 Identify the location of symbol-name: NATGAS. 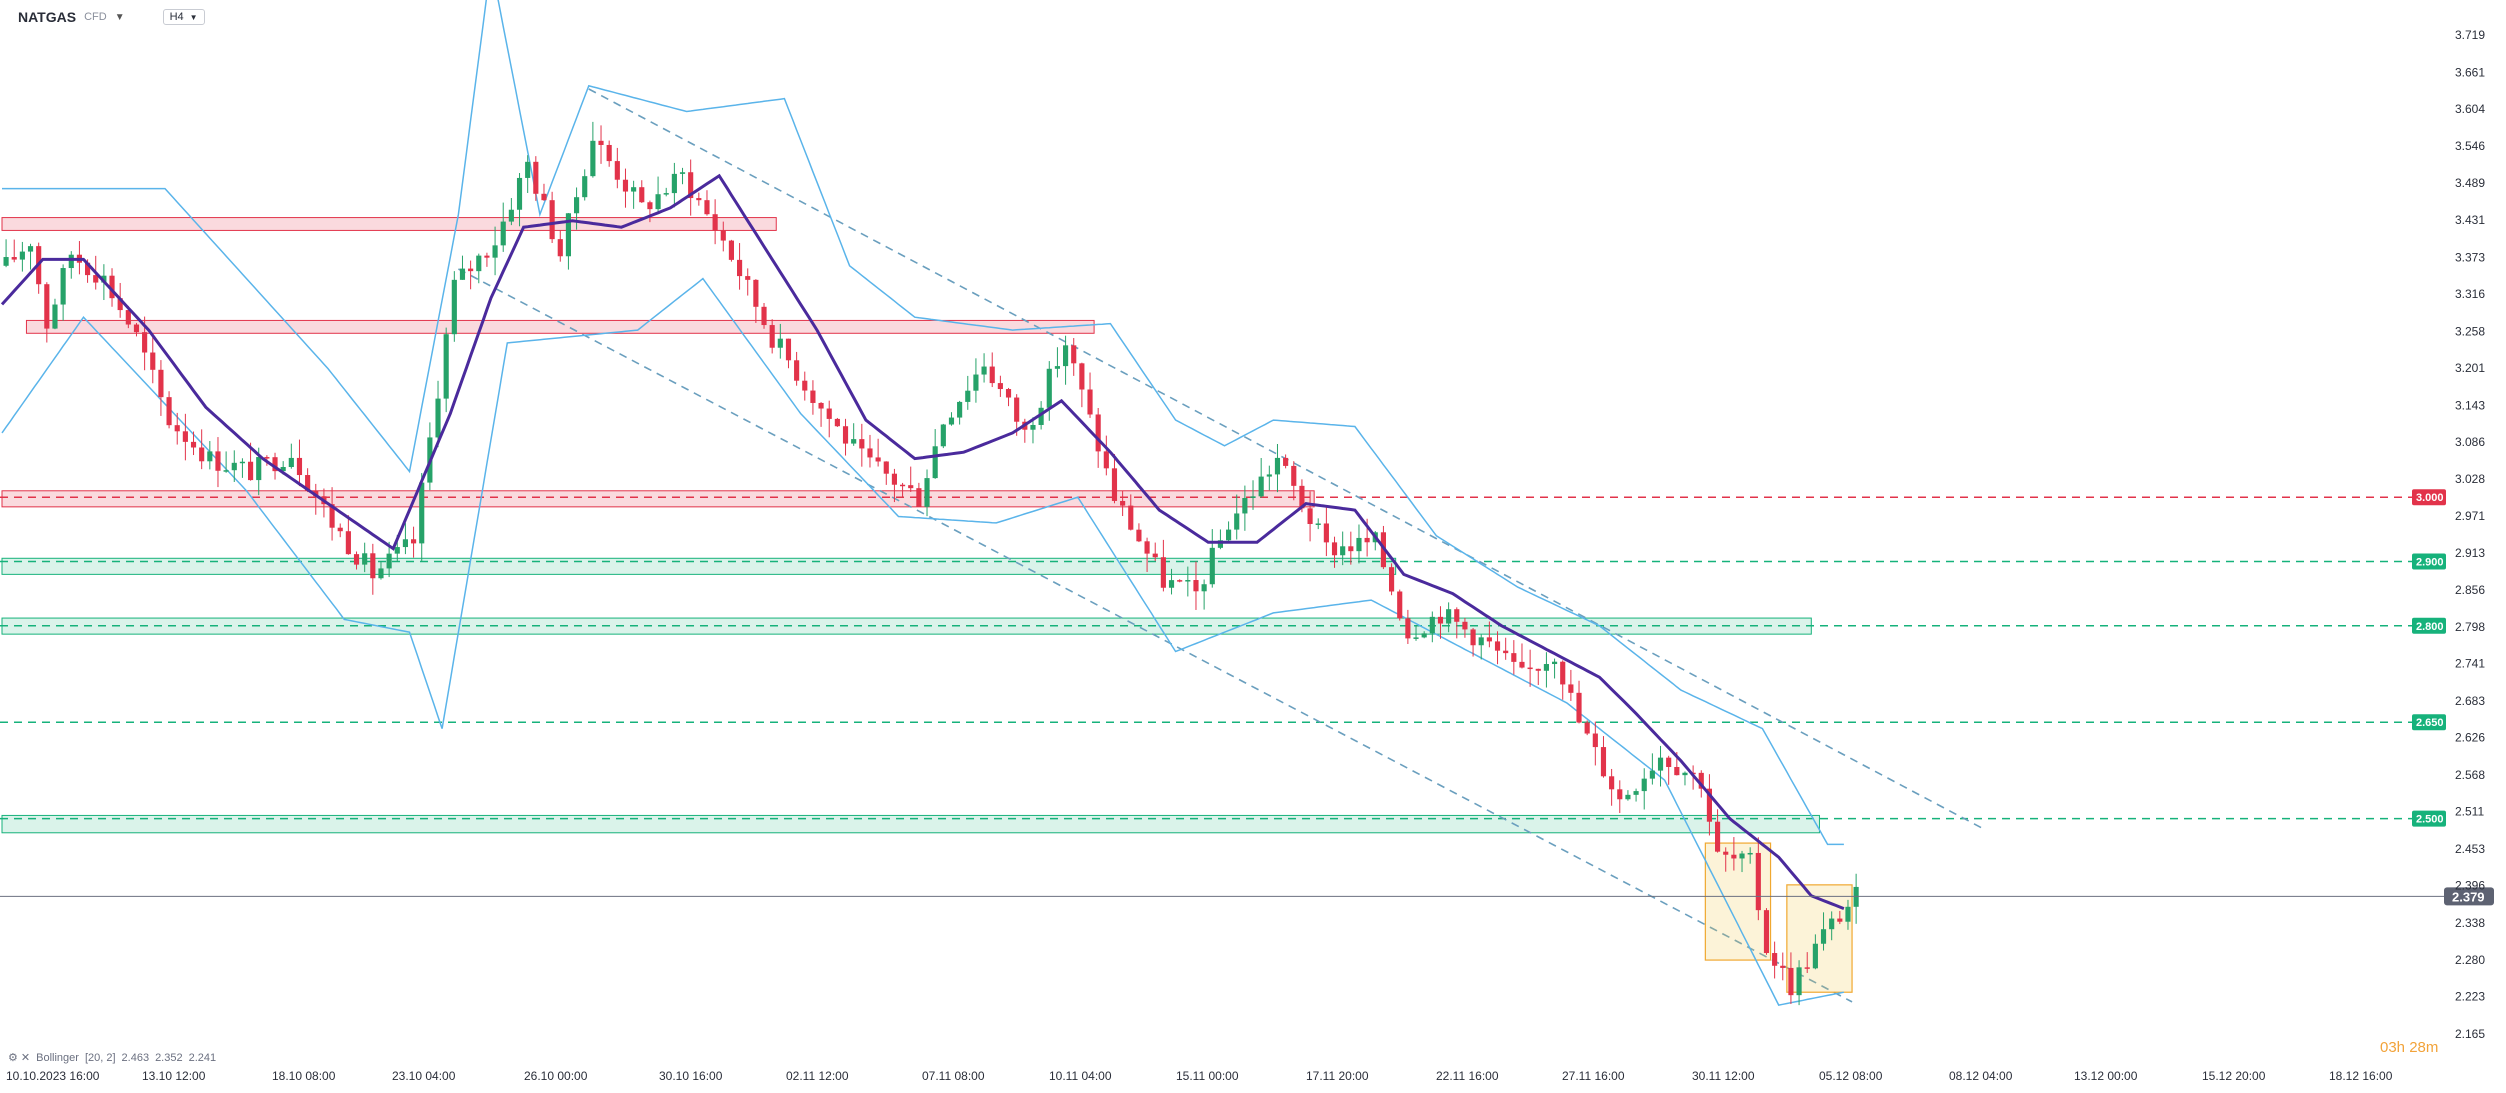
(47, 17).